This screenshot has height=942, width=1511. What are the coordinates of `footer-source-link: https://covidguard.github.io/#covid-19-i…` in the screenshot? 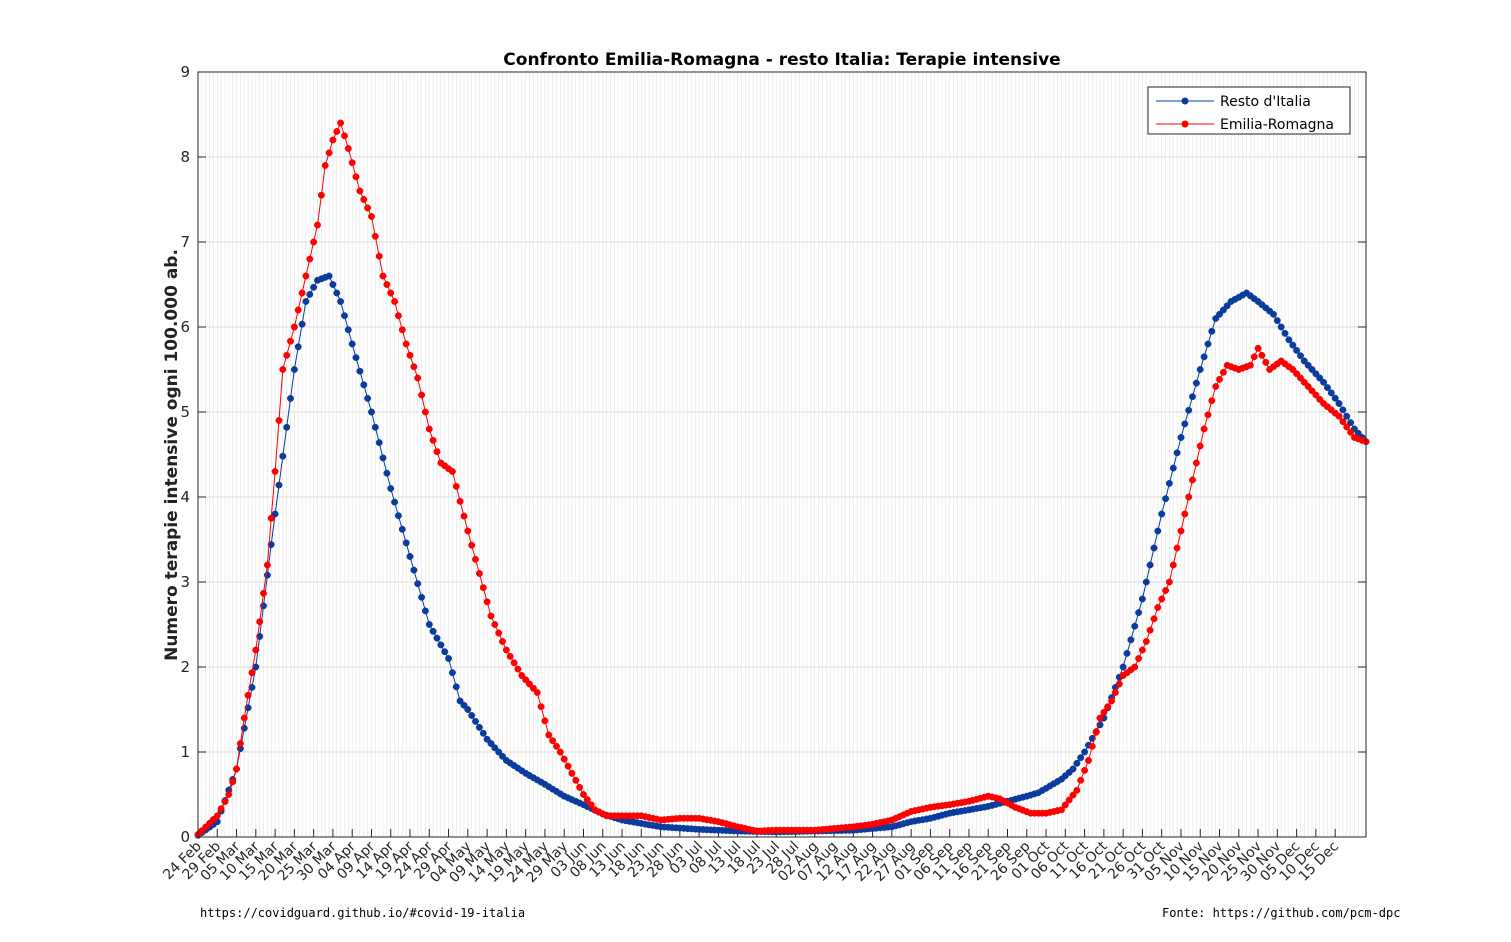 It's located at (363, 913).